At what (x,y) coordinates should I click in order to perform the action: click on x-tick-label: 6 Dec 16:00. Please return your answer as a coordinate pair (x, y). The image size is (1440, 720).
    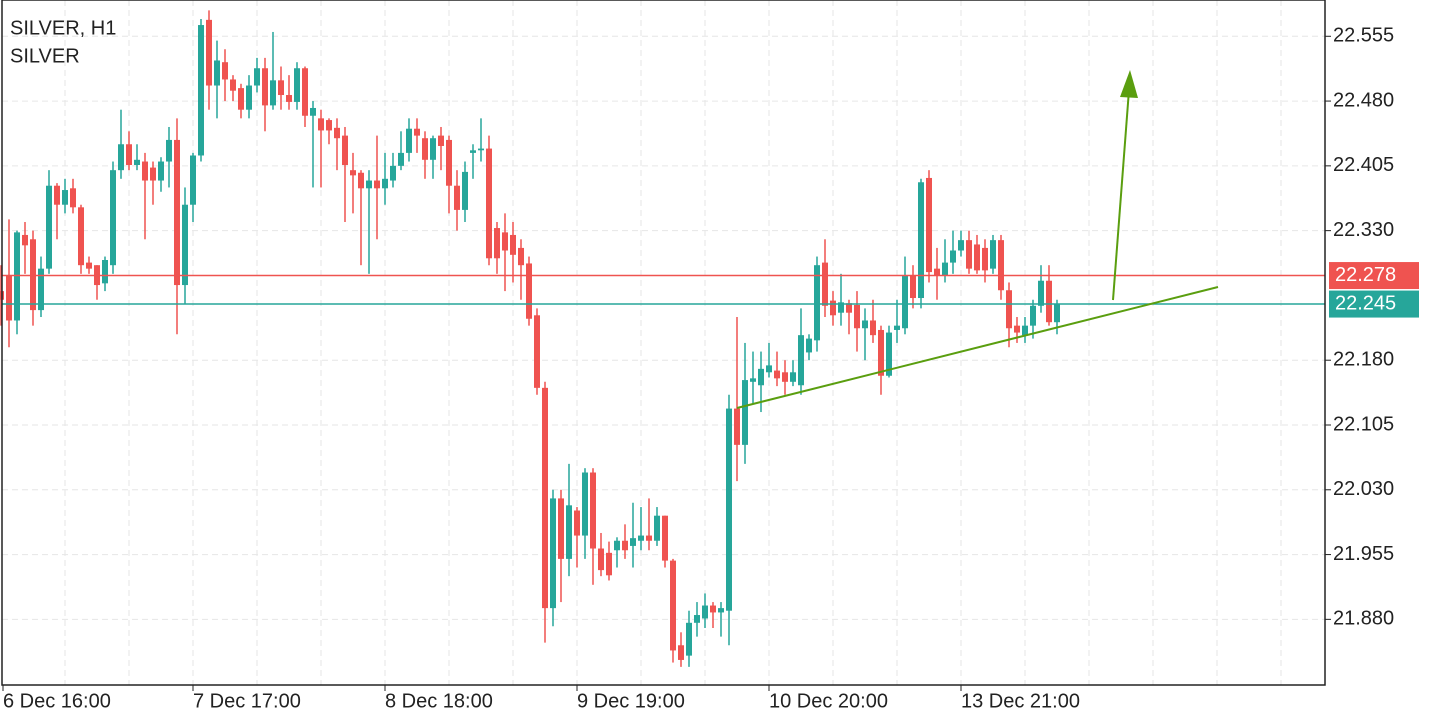
    Looking at the image, I should click on (57, 701).